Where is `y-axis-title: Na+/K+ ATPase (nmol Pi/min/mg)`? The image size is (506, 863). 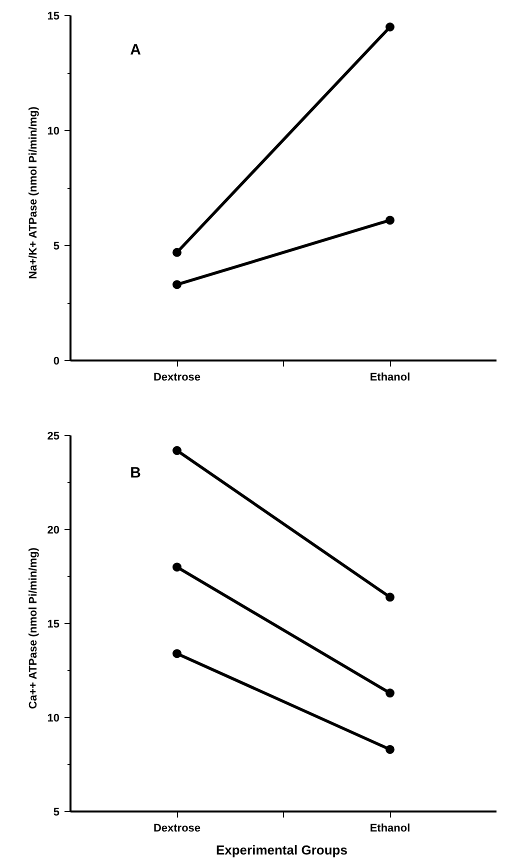 y-axis-title: Na+/K+ ATPase (nmol Pi/min/mg) is located at coordinates (33, 192).